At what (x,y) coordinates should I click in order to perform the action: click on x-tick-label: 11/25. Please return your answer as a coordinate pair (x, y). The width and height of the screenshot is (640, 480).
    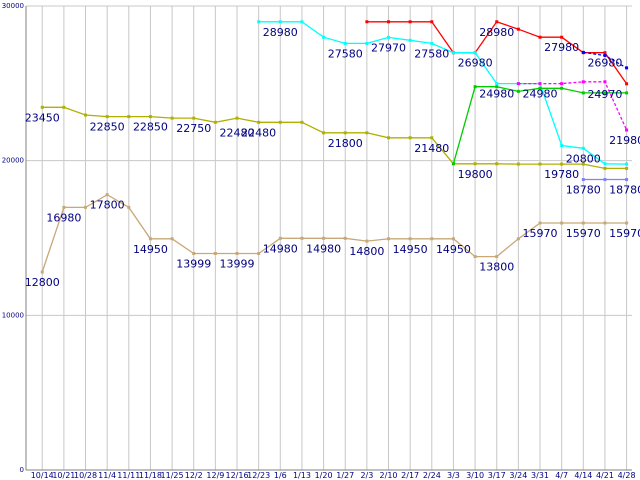
    Looking at the image, I should click on (172, 475).